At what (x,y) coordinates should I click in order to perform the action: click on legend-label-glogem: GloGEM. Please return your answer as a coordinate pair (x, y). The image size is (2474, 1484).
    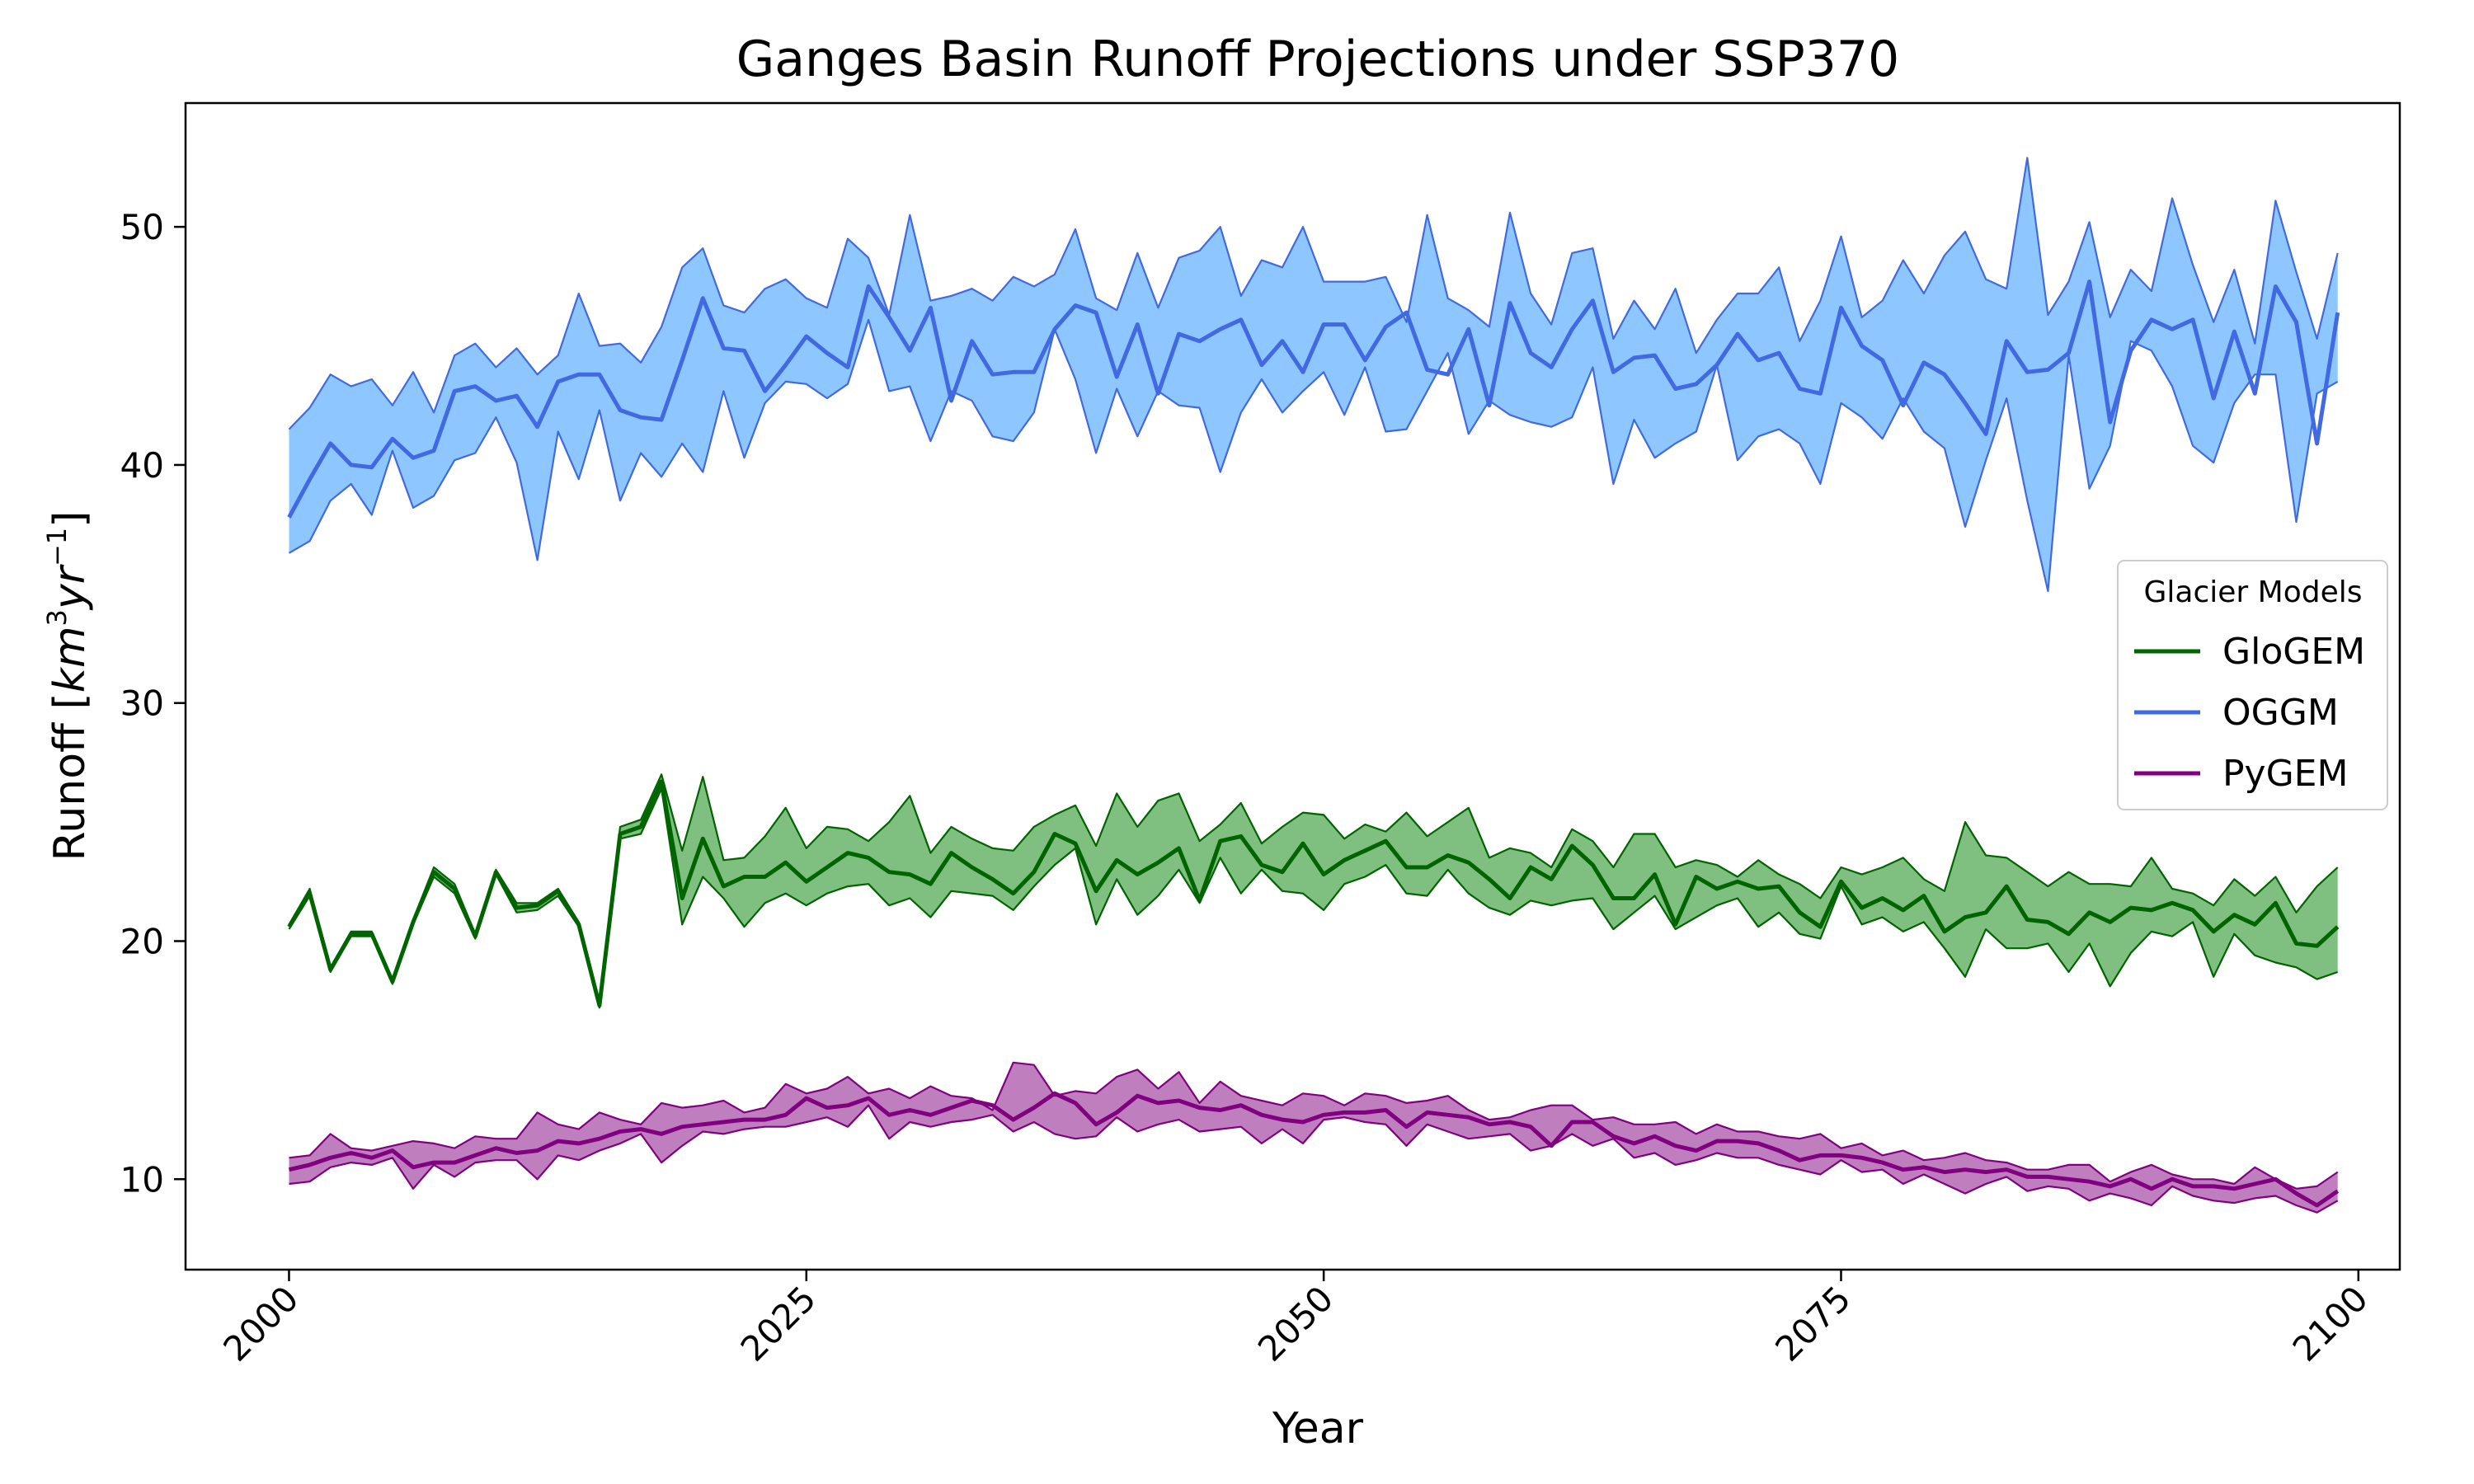
    Looking at the image, I should click on (2293, 652).